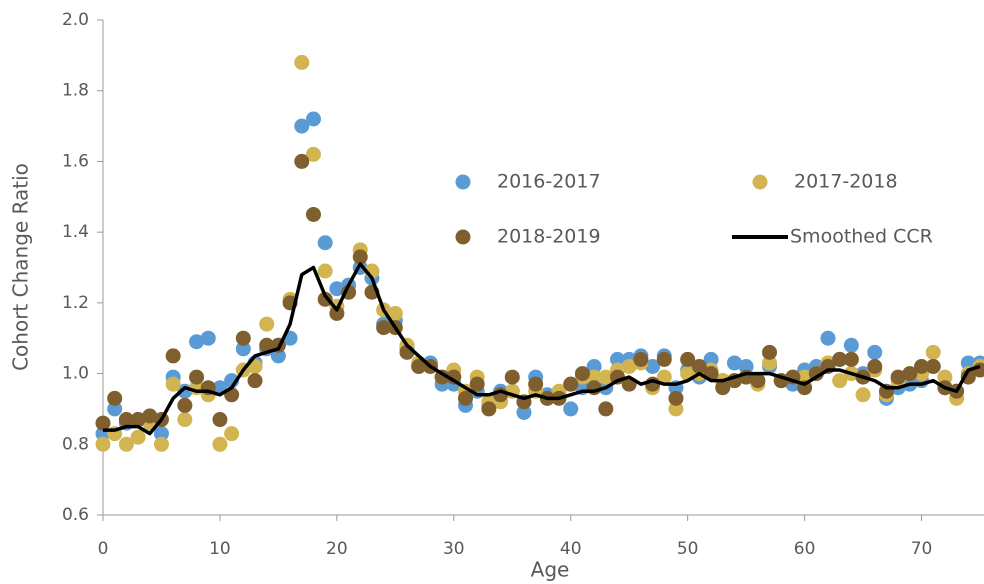 This screenshot has height=584, width=984. Describe the element at coordinates (75, 444) in the screenshot. I see `y-tick-label: 0.8` at that location.